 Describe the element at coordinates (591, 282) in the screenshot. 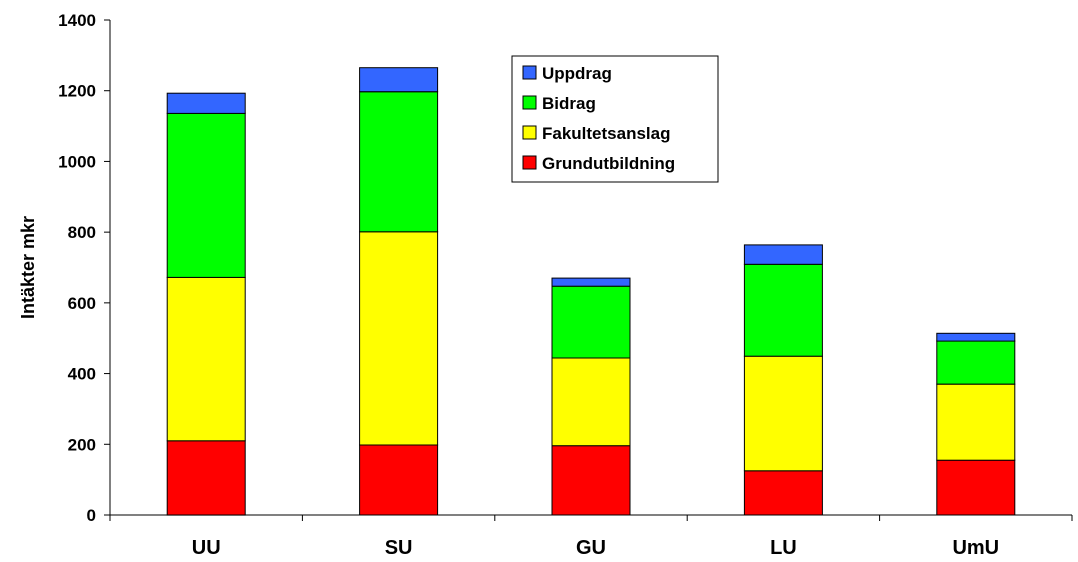

I see `bar-segment-gu-uppdrag` at that location.